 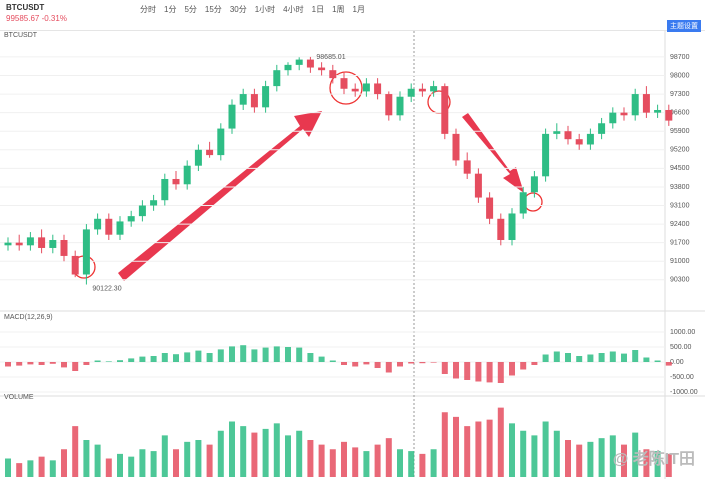 What do you see at coordinates (338, 9) in the screenshot?
I see `interval: 1周` at bounding box center [338, 9].